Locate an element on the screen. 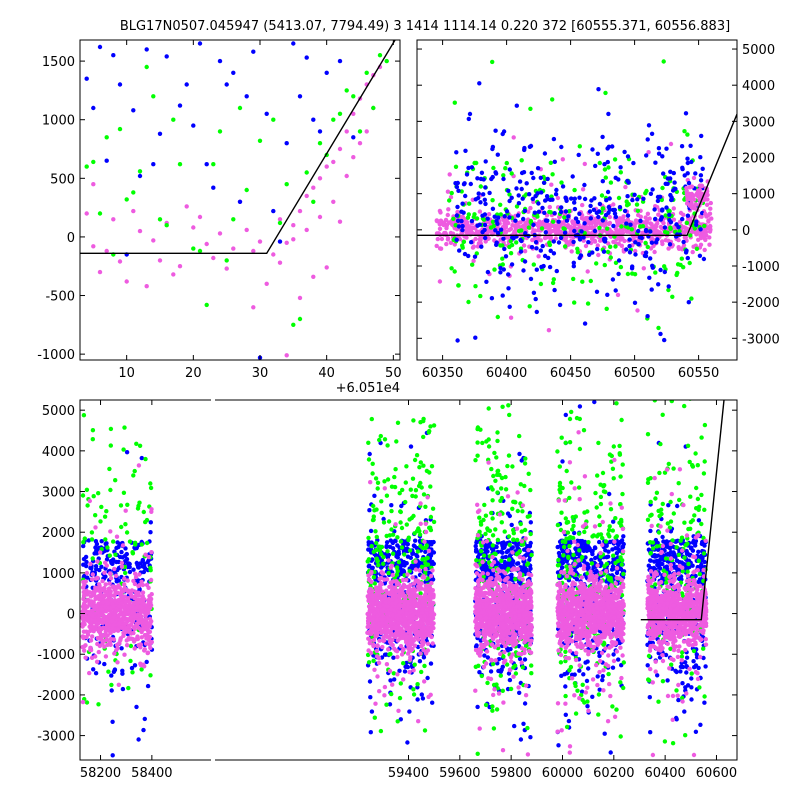  y-tick-label: 5000 is located at coordinates (758, 50).